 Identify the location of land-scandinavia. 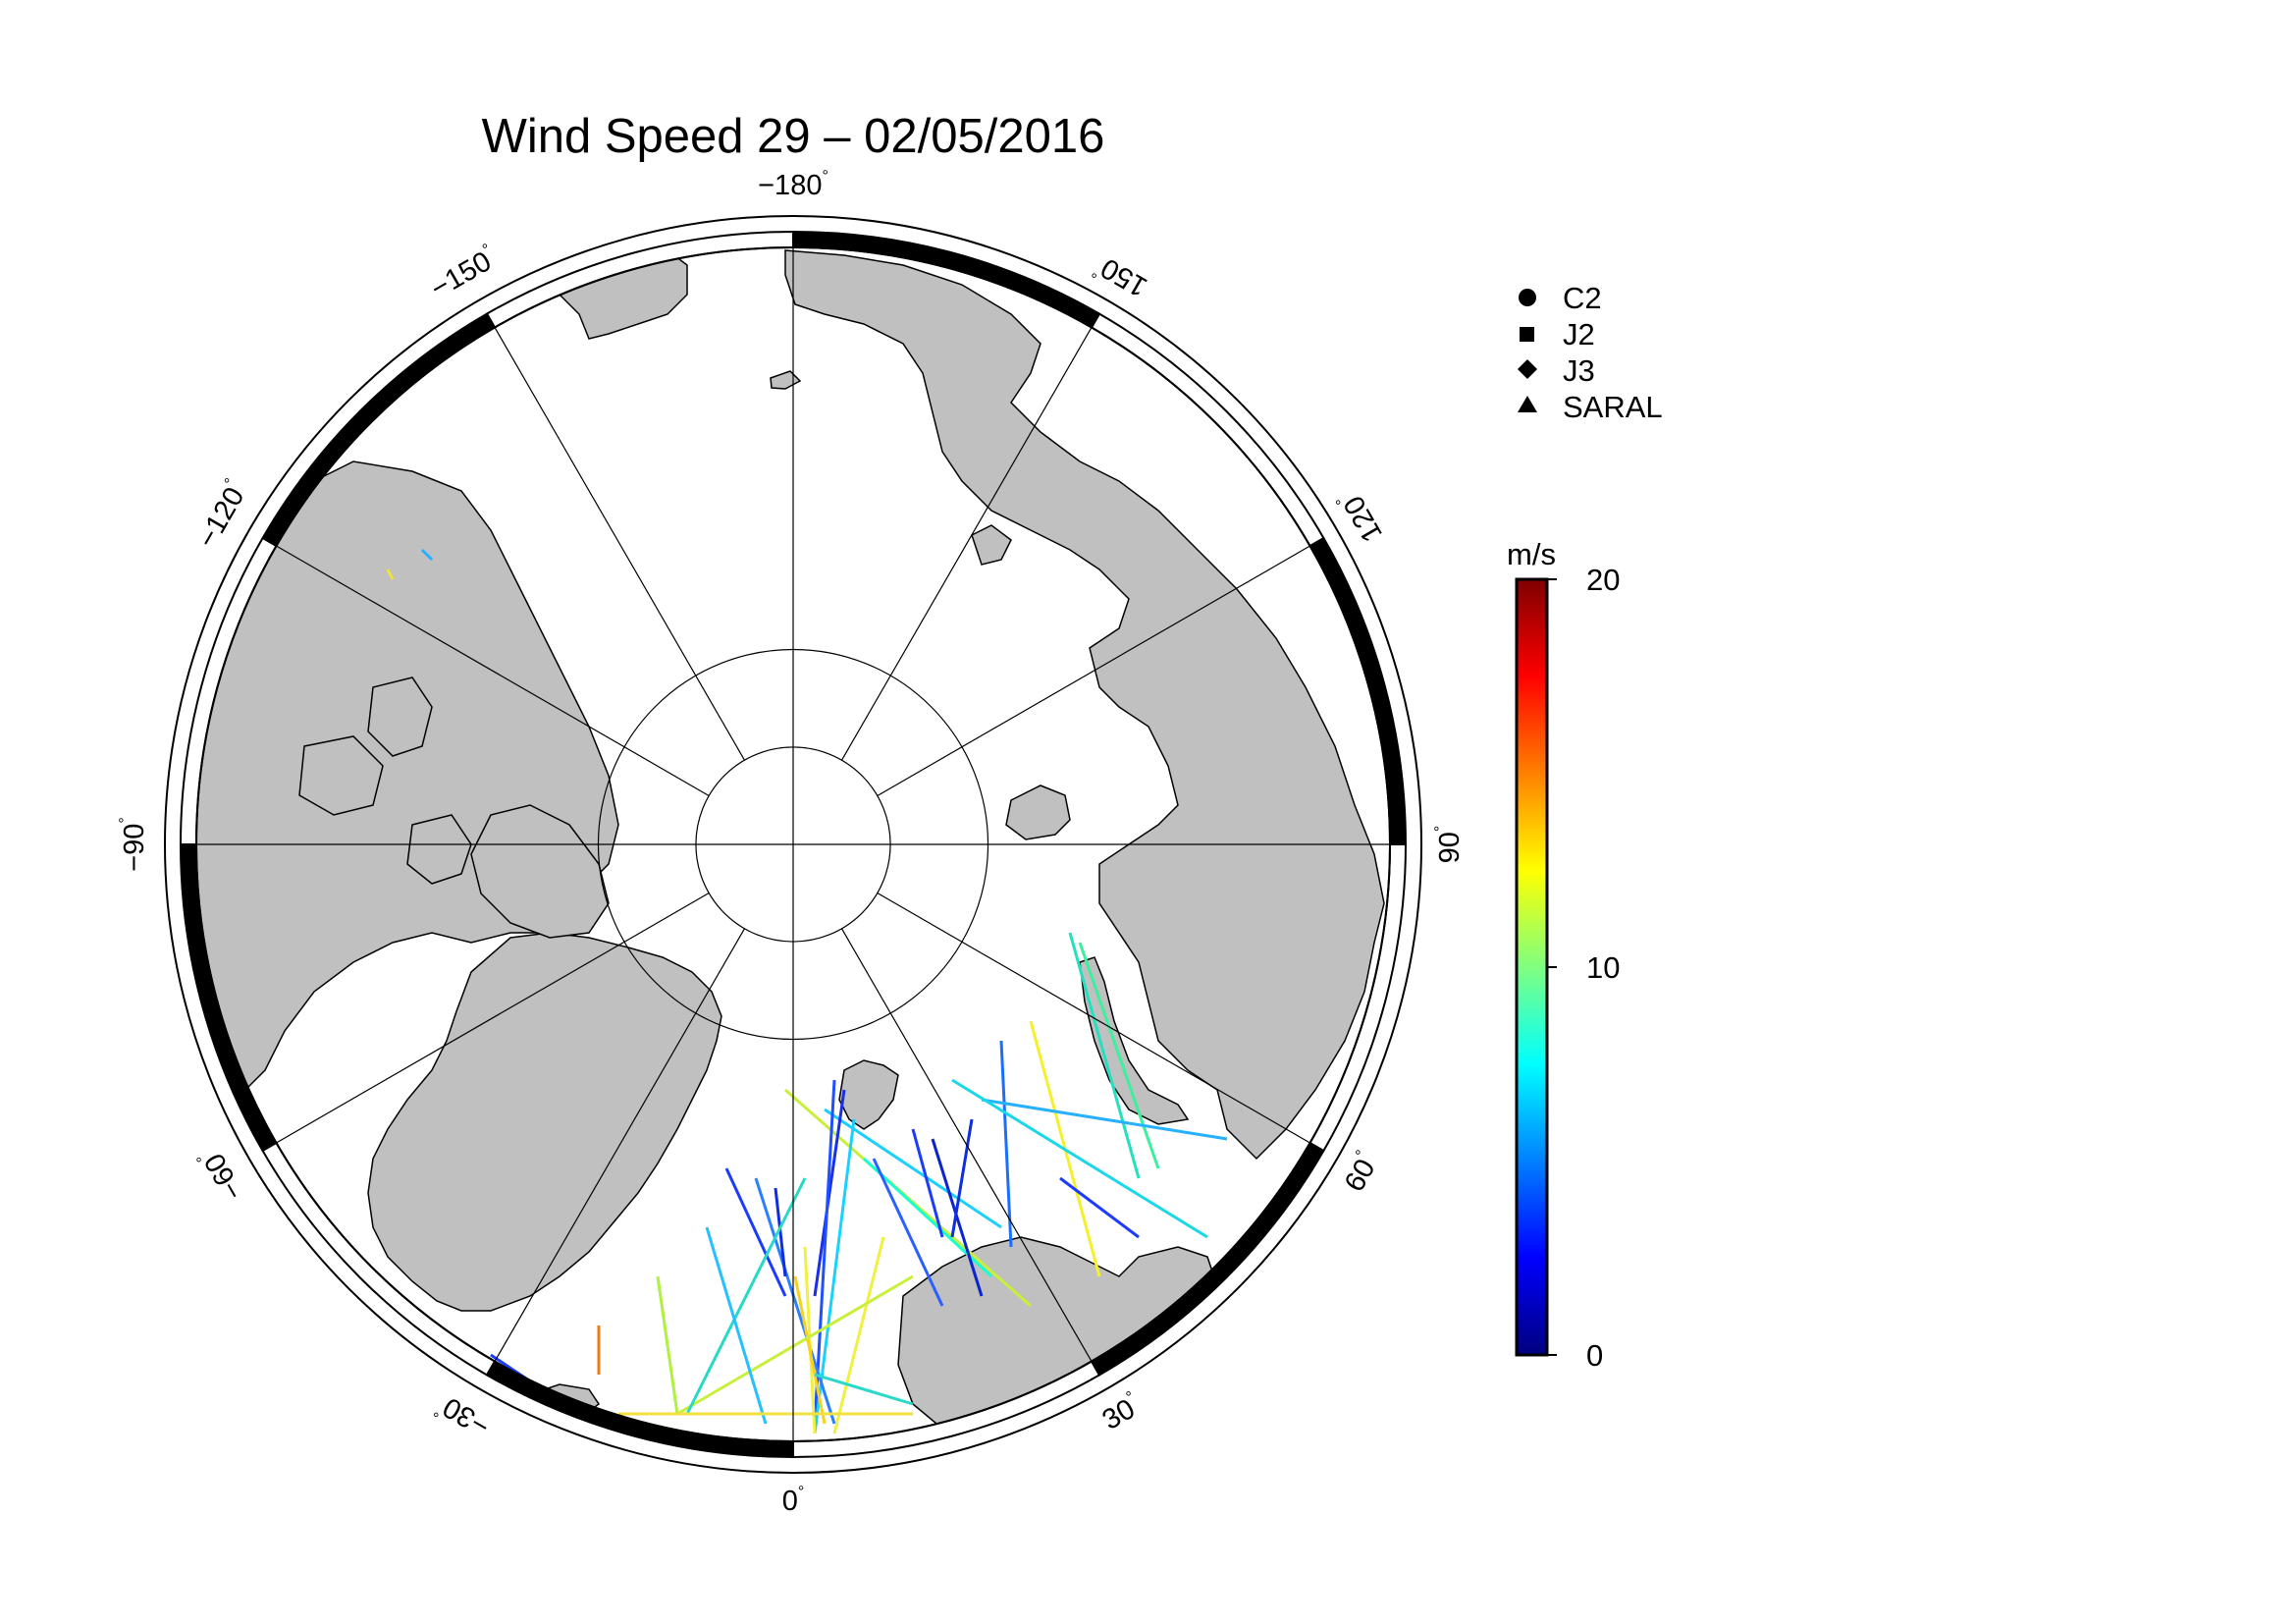
(1058, 1333).